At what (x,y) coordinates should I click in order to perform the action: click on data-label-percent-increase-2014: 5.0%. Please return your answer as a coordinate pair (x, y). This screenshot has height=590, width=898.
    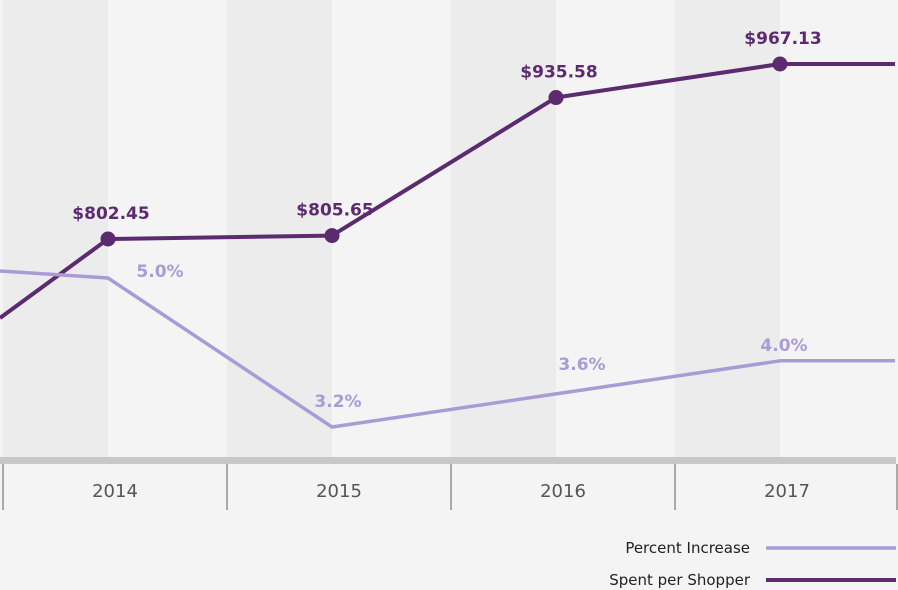
    Looking at the image, I should click on (159, 272).